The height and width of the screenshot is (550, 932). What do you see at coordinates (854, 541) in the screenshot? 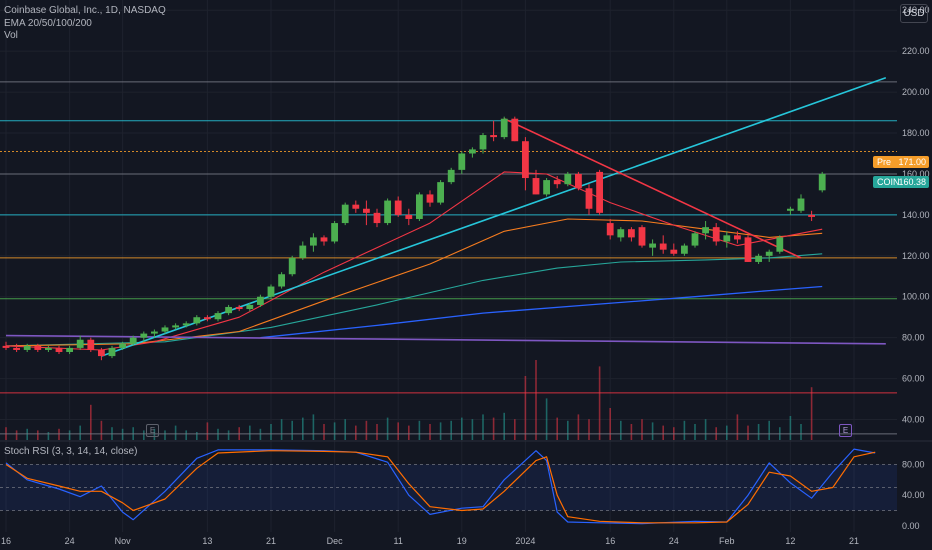
I see `time-axis-label: 21` at bounding box center [854, 541].